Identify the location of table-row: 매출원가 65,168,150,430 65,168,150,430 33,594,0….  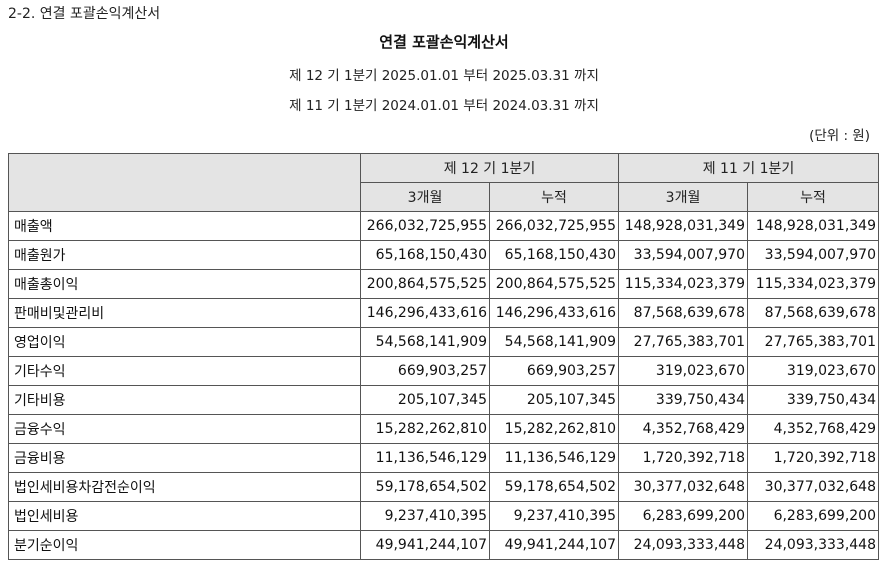
(443, 255).